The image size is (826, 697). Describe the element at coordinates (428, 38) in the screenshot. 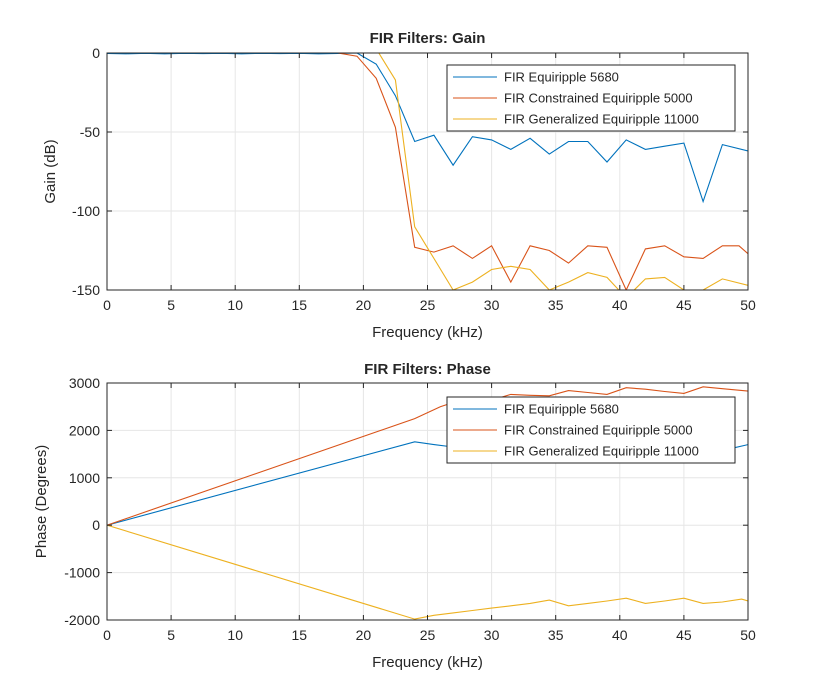

I see `chart-title: FIR Filters: Gain` at that location.